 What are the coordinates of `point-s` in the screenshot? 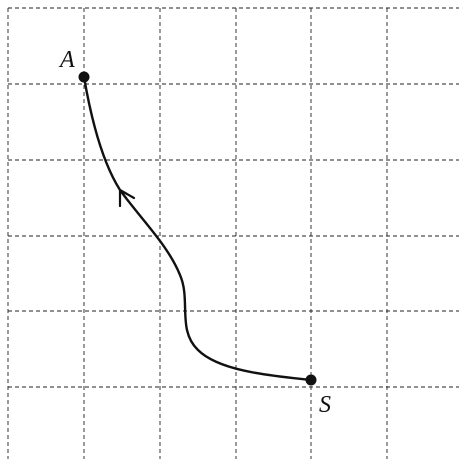 It's located at (311, 380).